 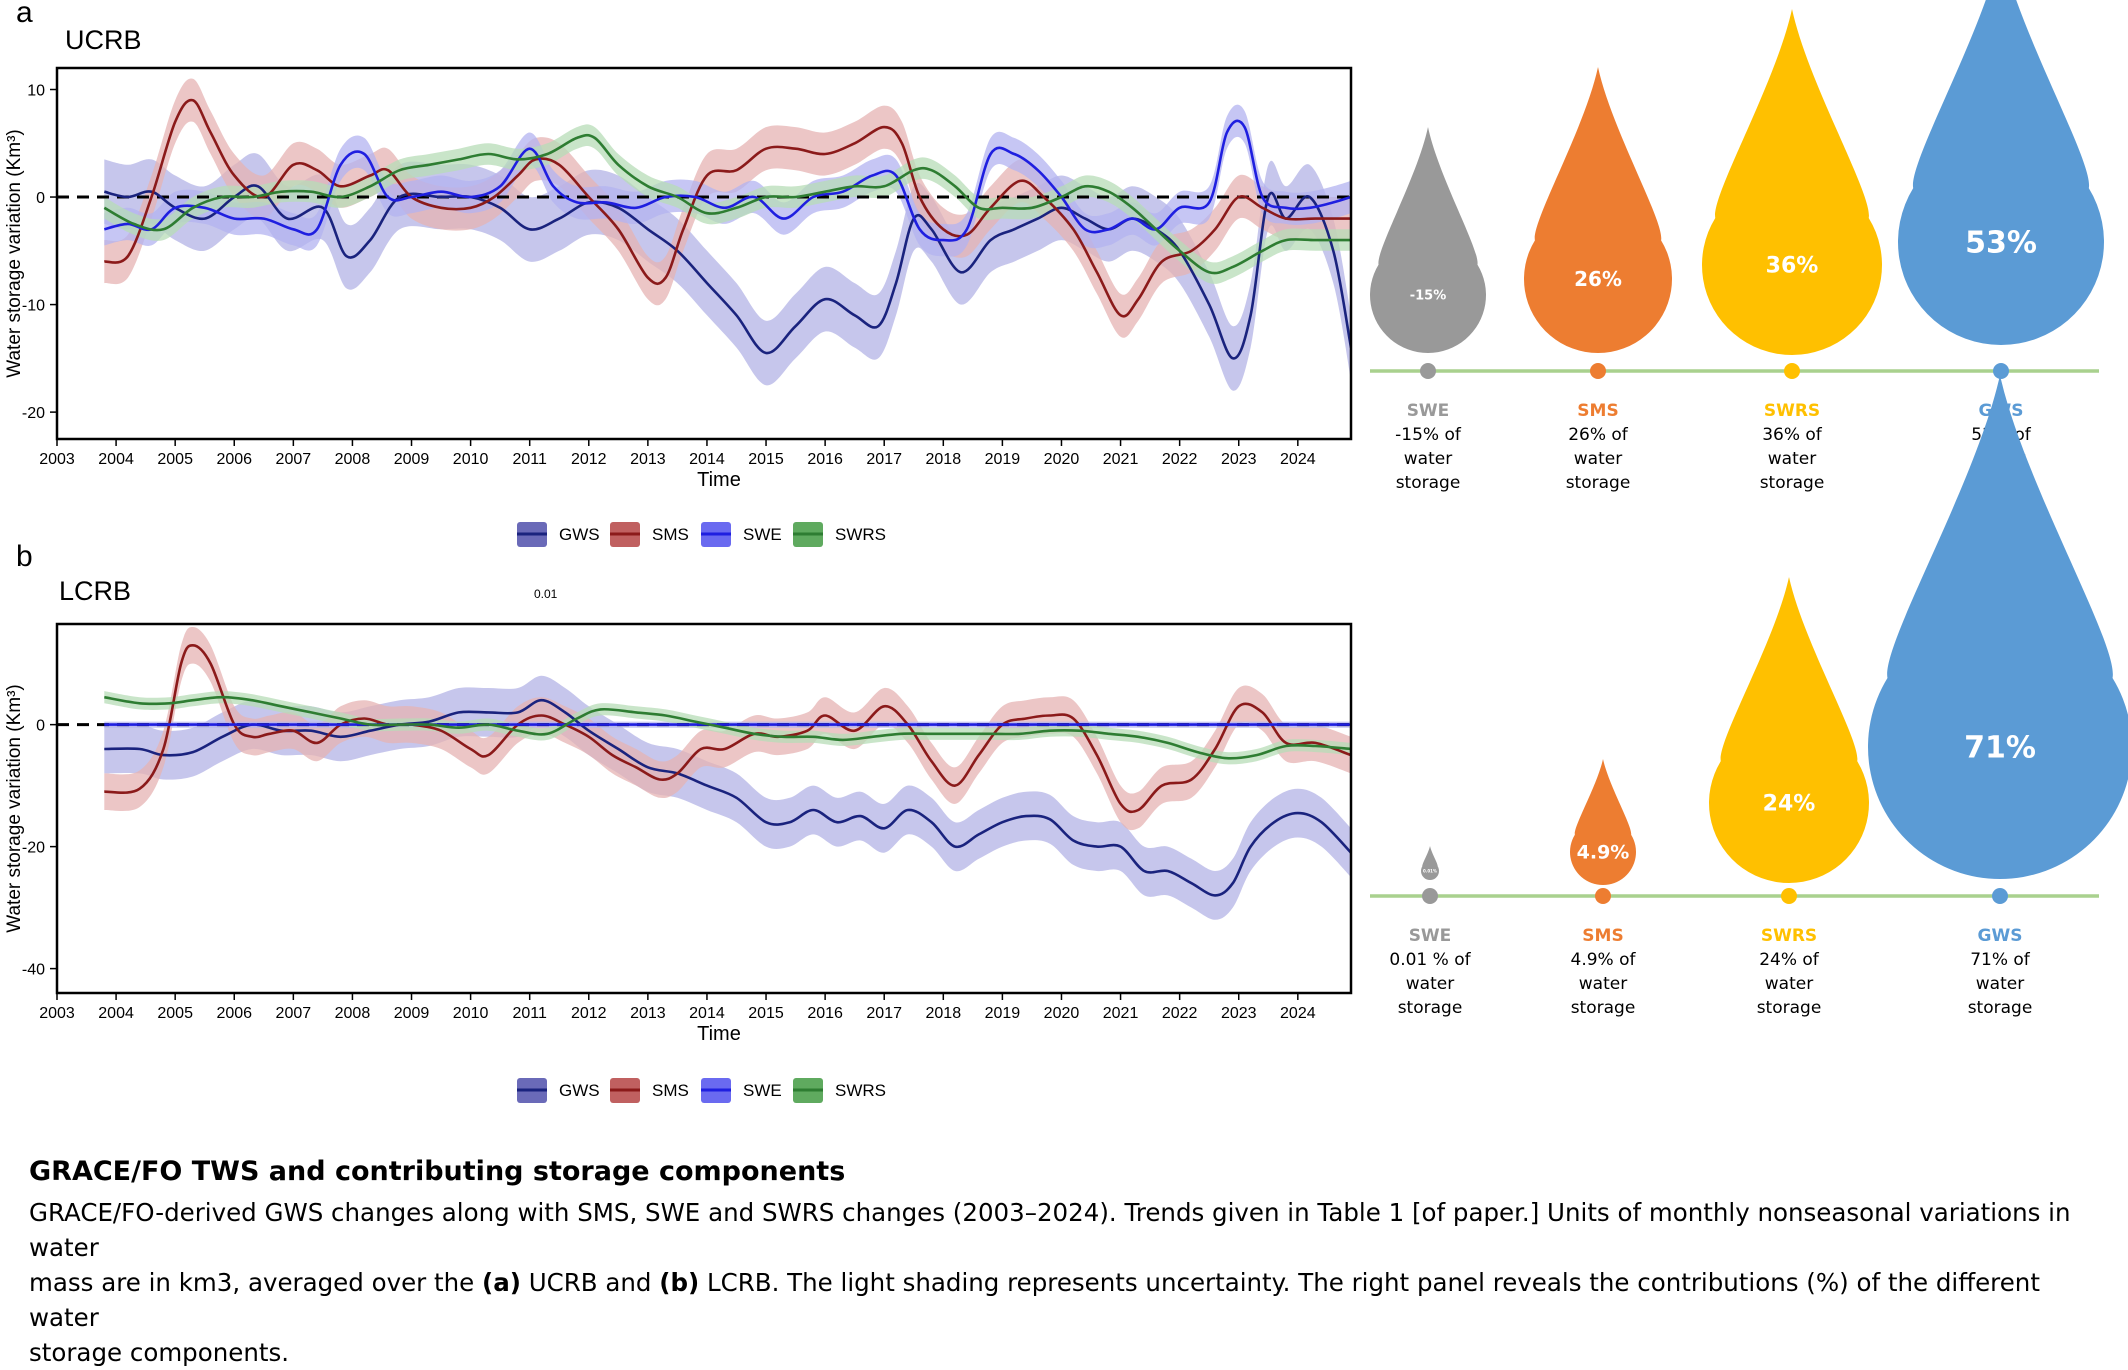 I want to click on caption-ref-b: (b), so click(x=679, y=1282).